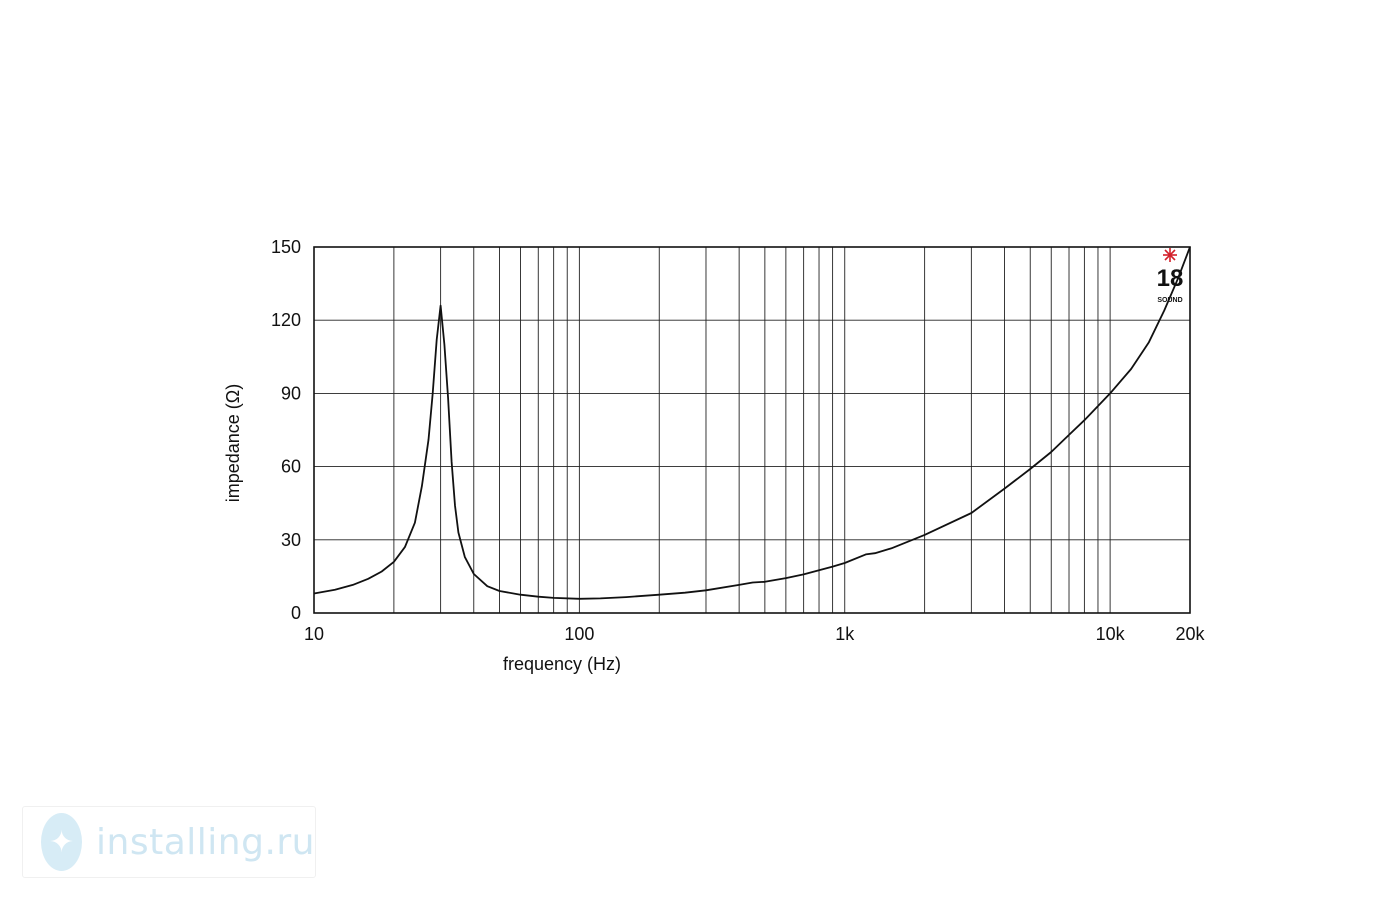  What do you see at coordinates (291, 393) in the screenshot?
I see `y-tick-label: 90` at bounding box center [291, 393].